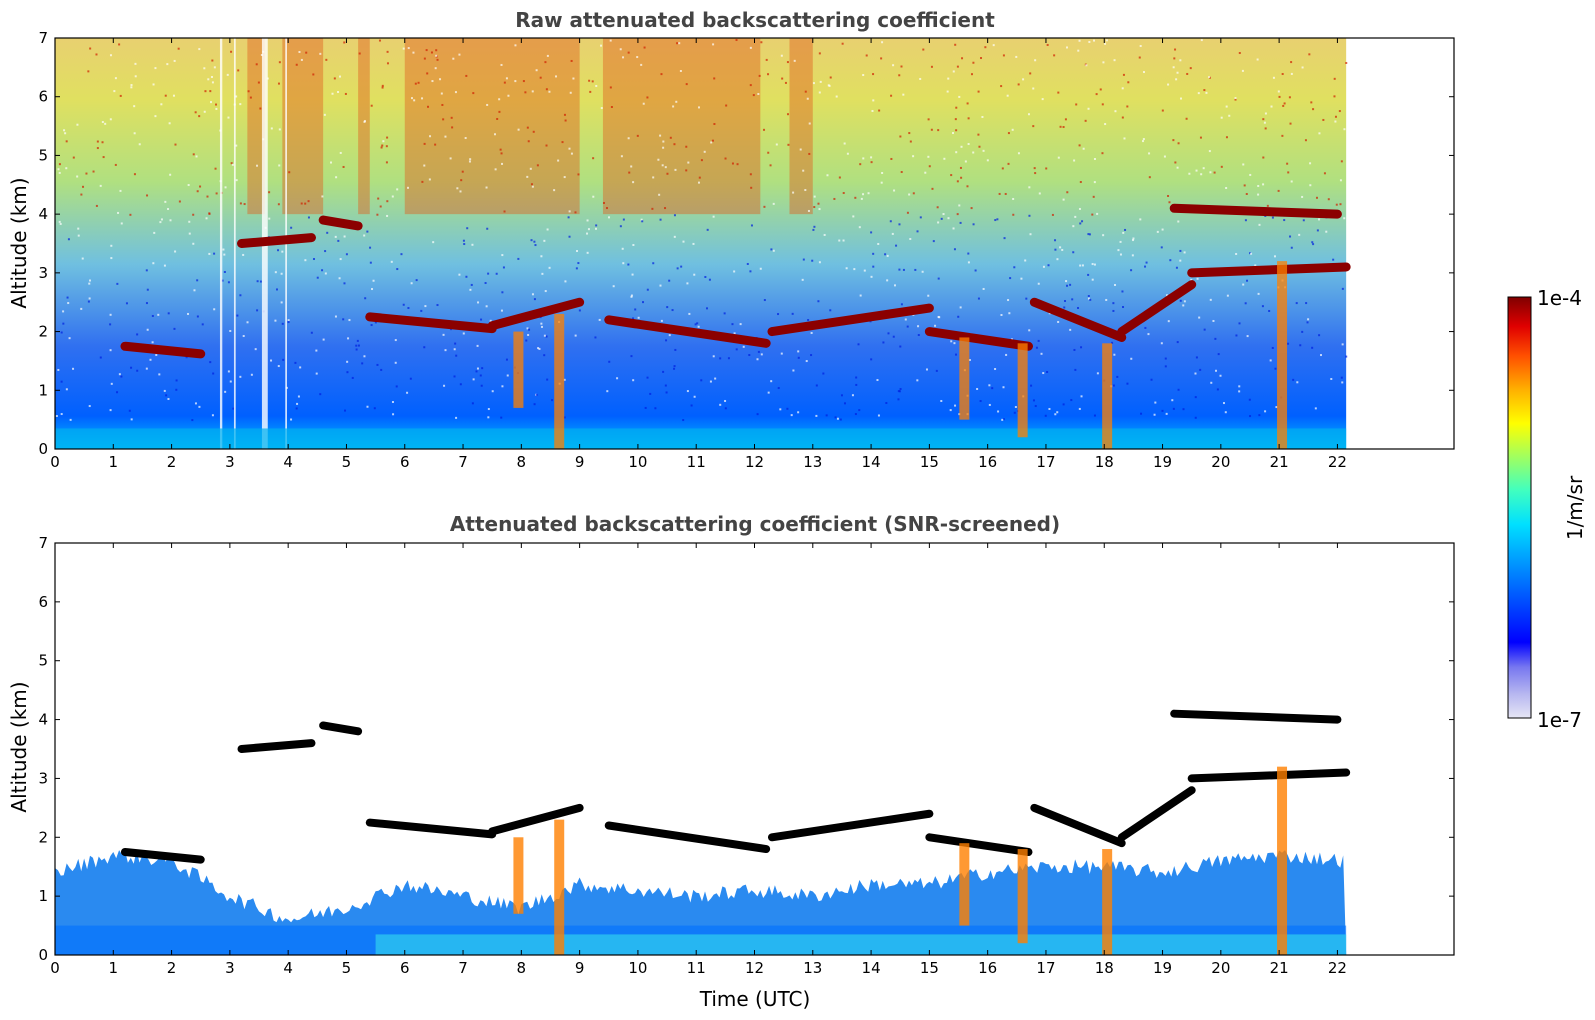 This screenshot has width=1595, height=1020. Describe the element at coordinates (43, 543) in the screenshot. I see `y-tick-label: 7` at that location.